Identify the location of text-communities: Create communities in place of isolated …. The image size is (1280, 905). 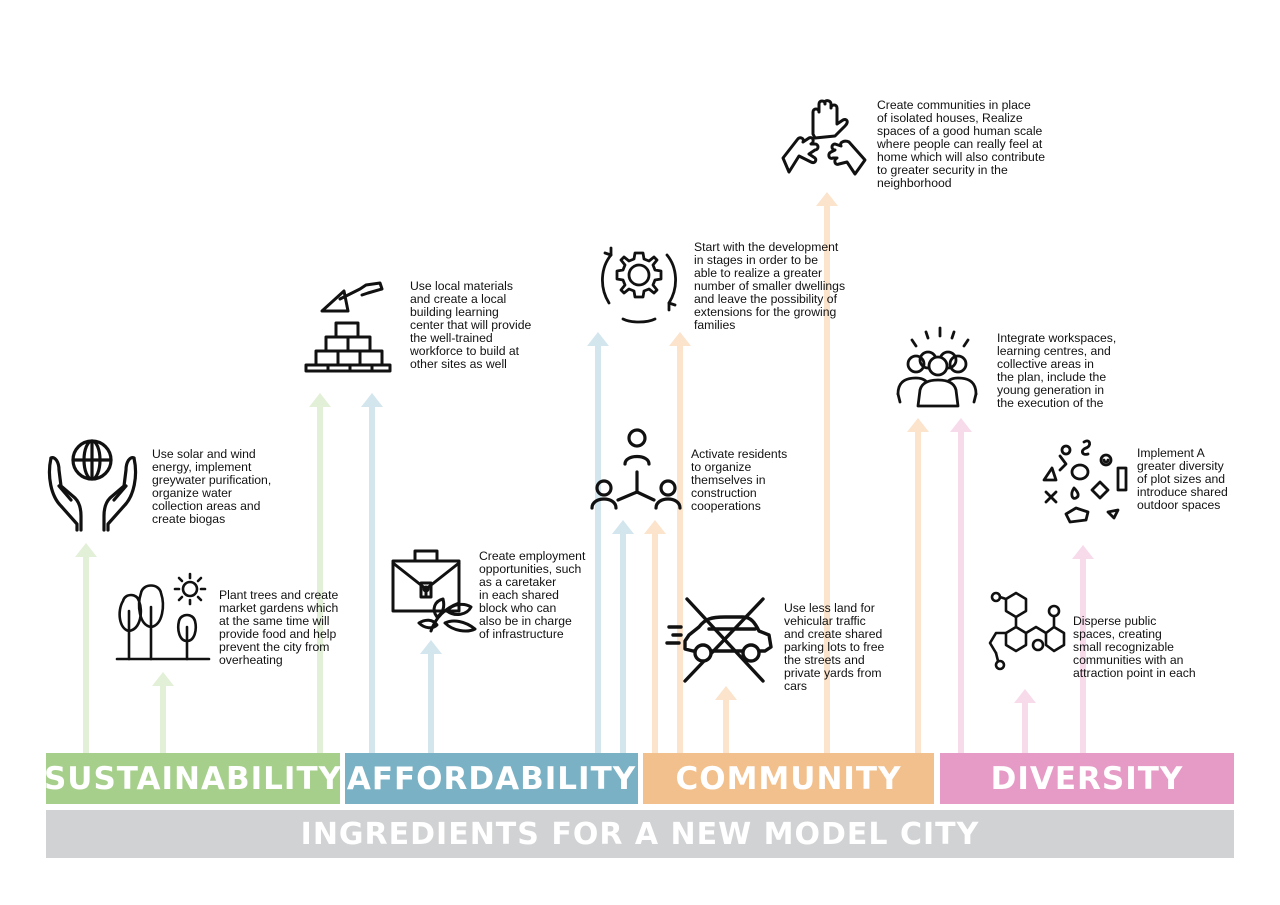
(961, 144).